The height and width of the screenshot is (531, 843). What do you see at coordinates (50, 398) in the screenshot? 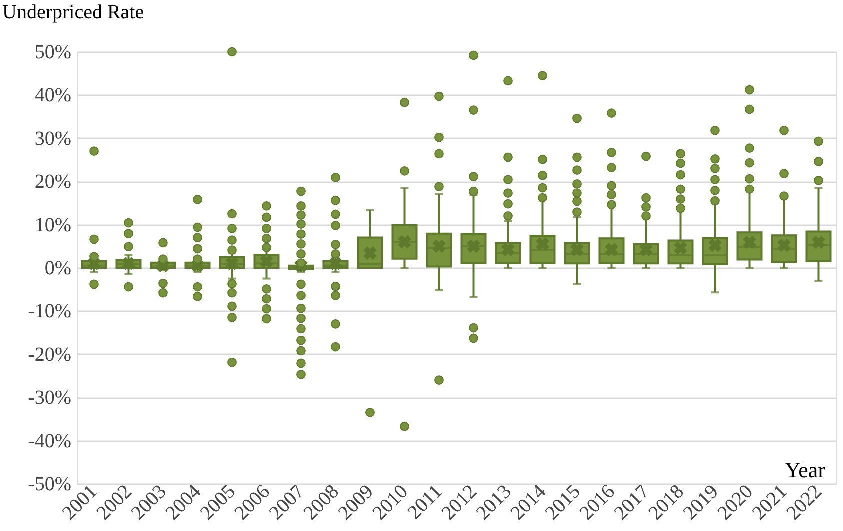
I see `y-tick-label: -30%` at bounding box center [50, 398].